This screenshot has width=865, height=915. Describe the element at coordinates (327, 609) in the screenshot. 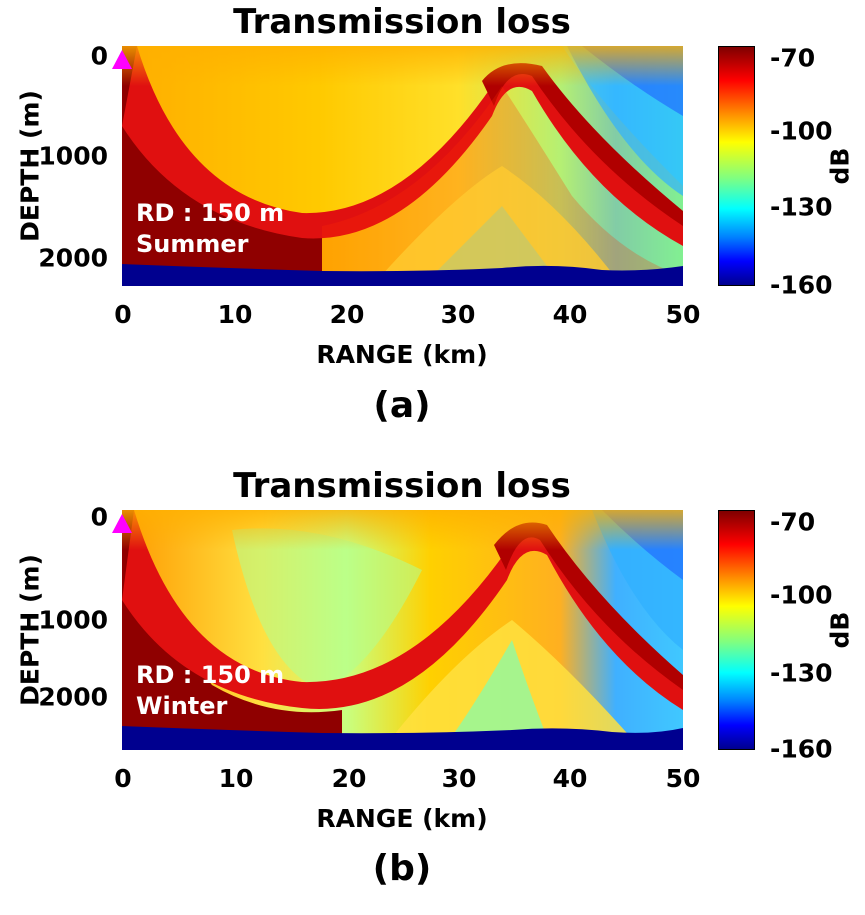

I see `central-green-region` at that location.